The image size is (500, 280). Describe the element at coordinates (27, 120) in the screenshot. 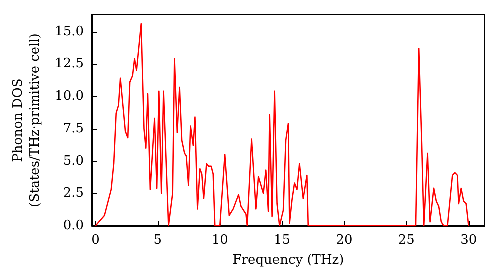

I see `y-axis-title: Phonon DOS (States/THz·primitive cell)` at that location.